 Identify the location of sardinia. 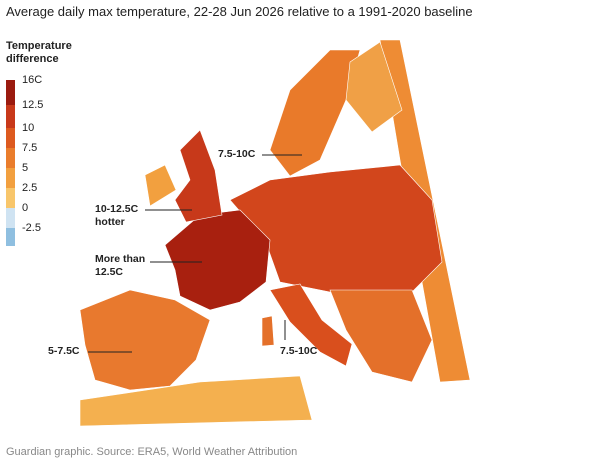
(268, 331).